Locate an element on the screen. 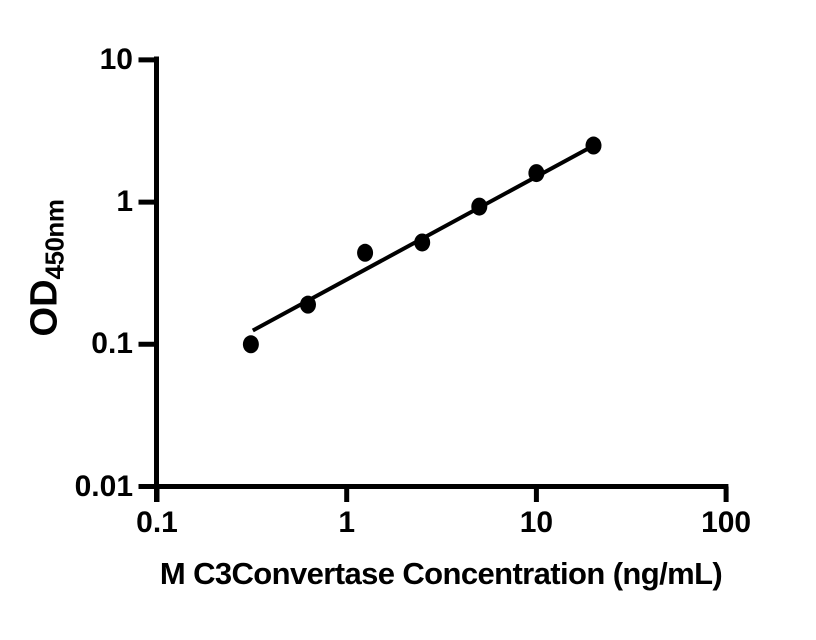  x-tick-label-100: 100 is located at coordinates (726, 522).